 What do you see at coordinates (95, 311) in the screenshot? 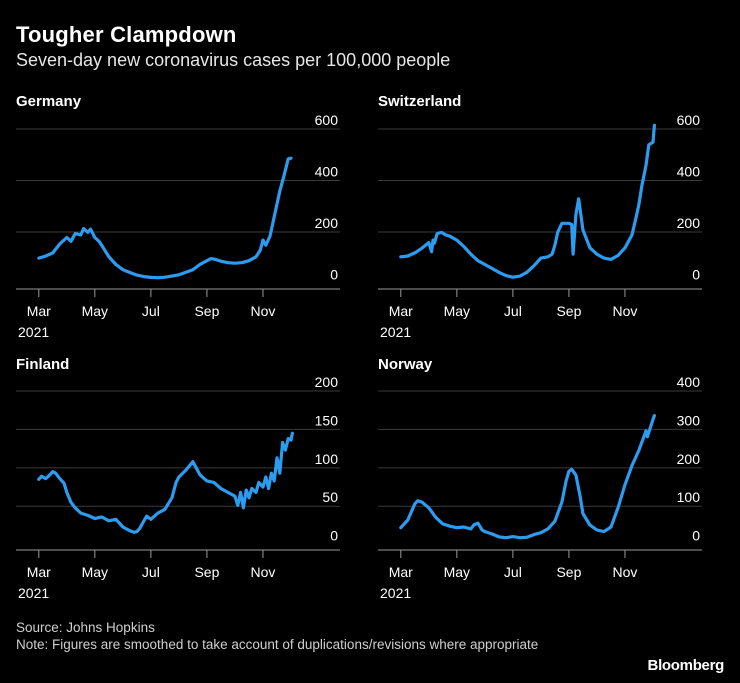
I see `germany-x-tick-label-may: May` at bounding box center [95, 311].